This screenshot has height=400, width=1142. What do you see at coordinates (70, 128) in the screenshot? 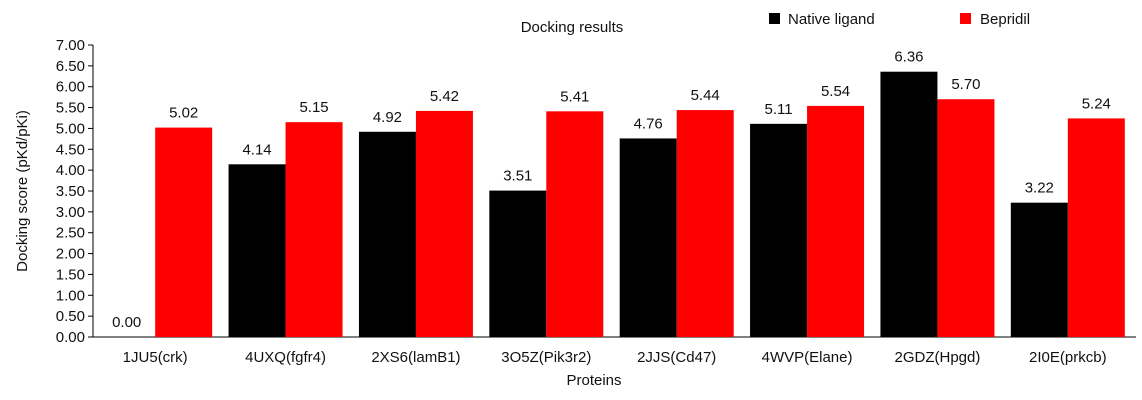
I see `y-tick-label: 5.00` at bounding box center [70, 128].